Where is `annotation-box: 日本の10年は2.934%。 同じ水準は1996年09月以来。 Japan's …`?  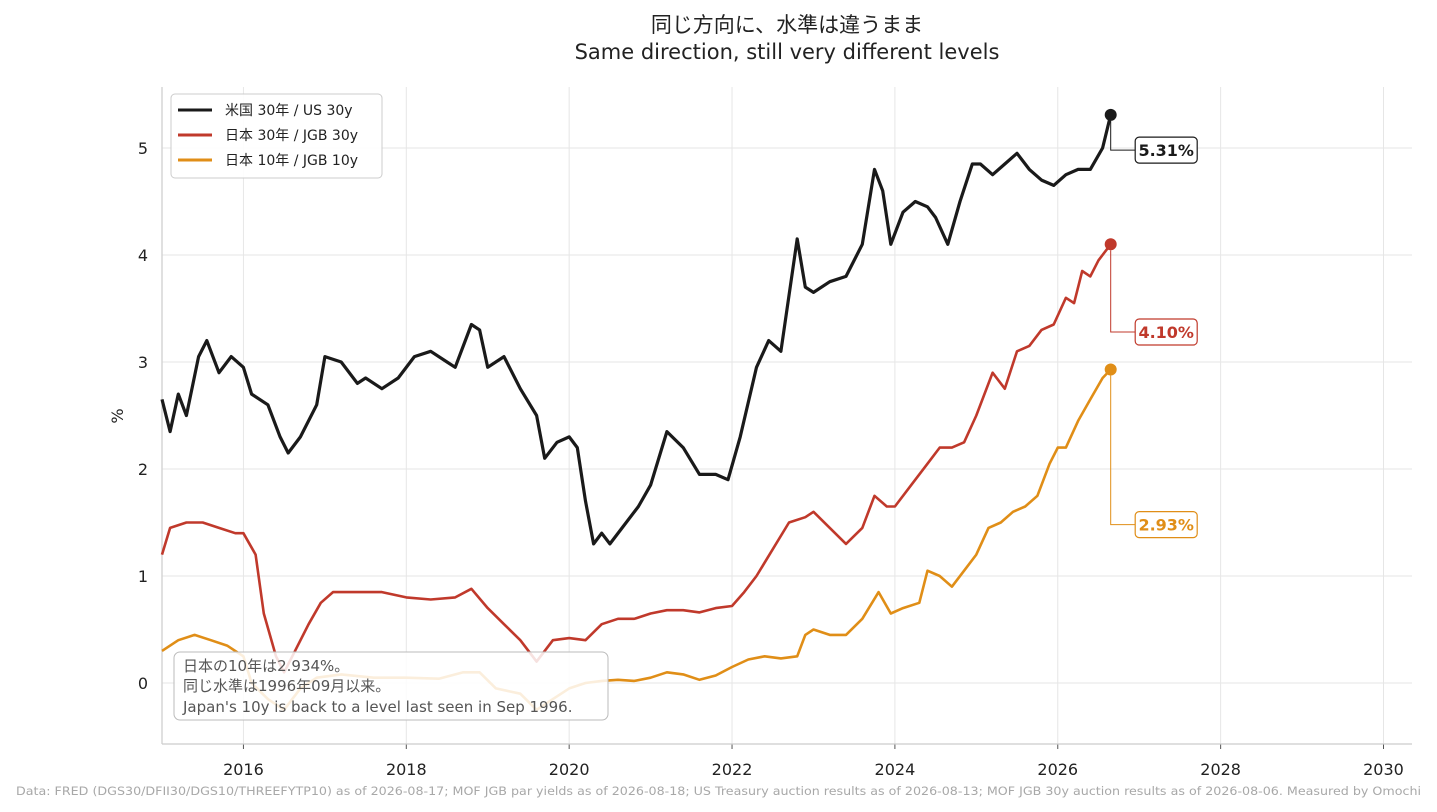 annotation-box: 日本の10年は2.934%。 同じ水準は1996年09月以来。 Japan's … is located at coordinates (391, 686).